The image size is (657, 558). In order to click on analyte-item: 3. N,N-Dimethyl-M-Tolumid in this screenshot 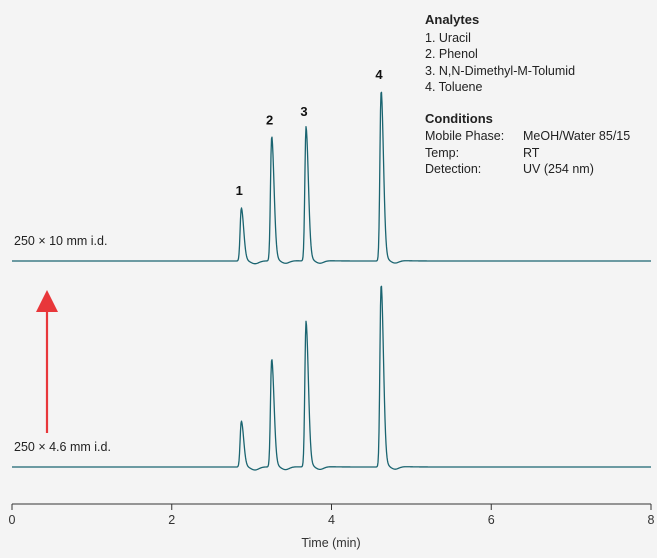, I will do `click(500, 70)`.